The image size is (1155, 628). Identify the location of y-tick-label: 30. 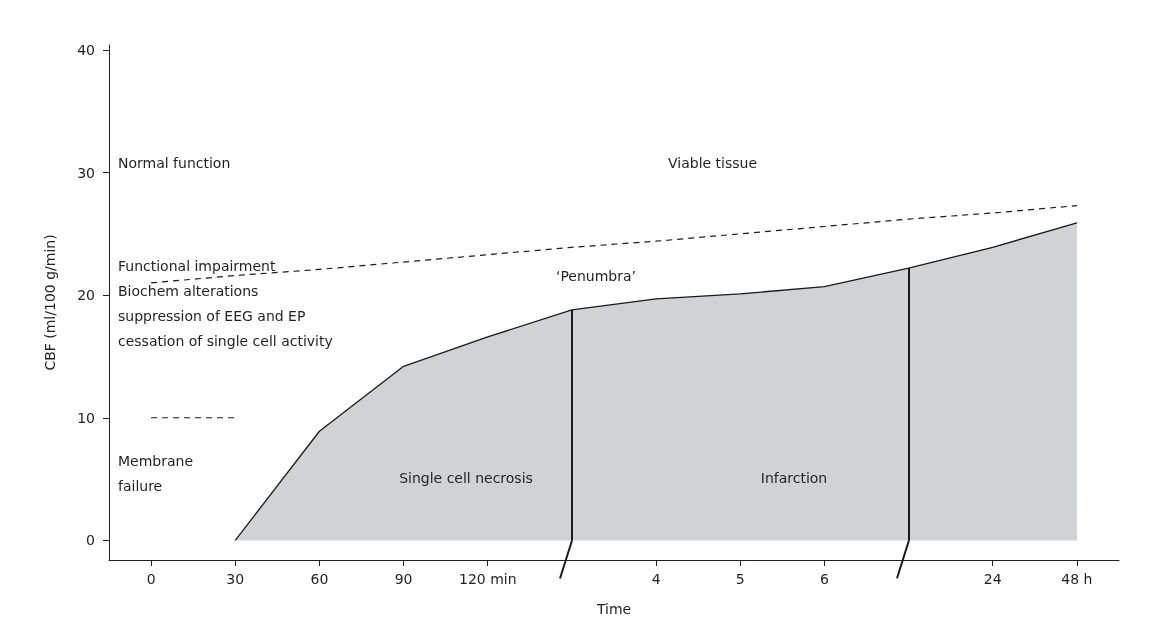
(86, 172).